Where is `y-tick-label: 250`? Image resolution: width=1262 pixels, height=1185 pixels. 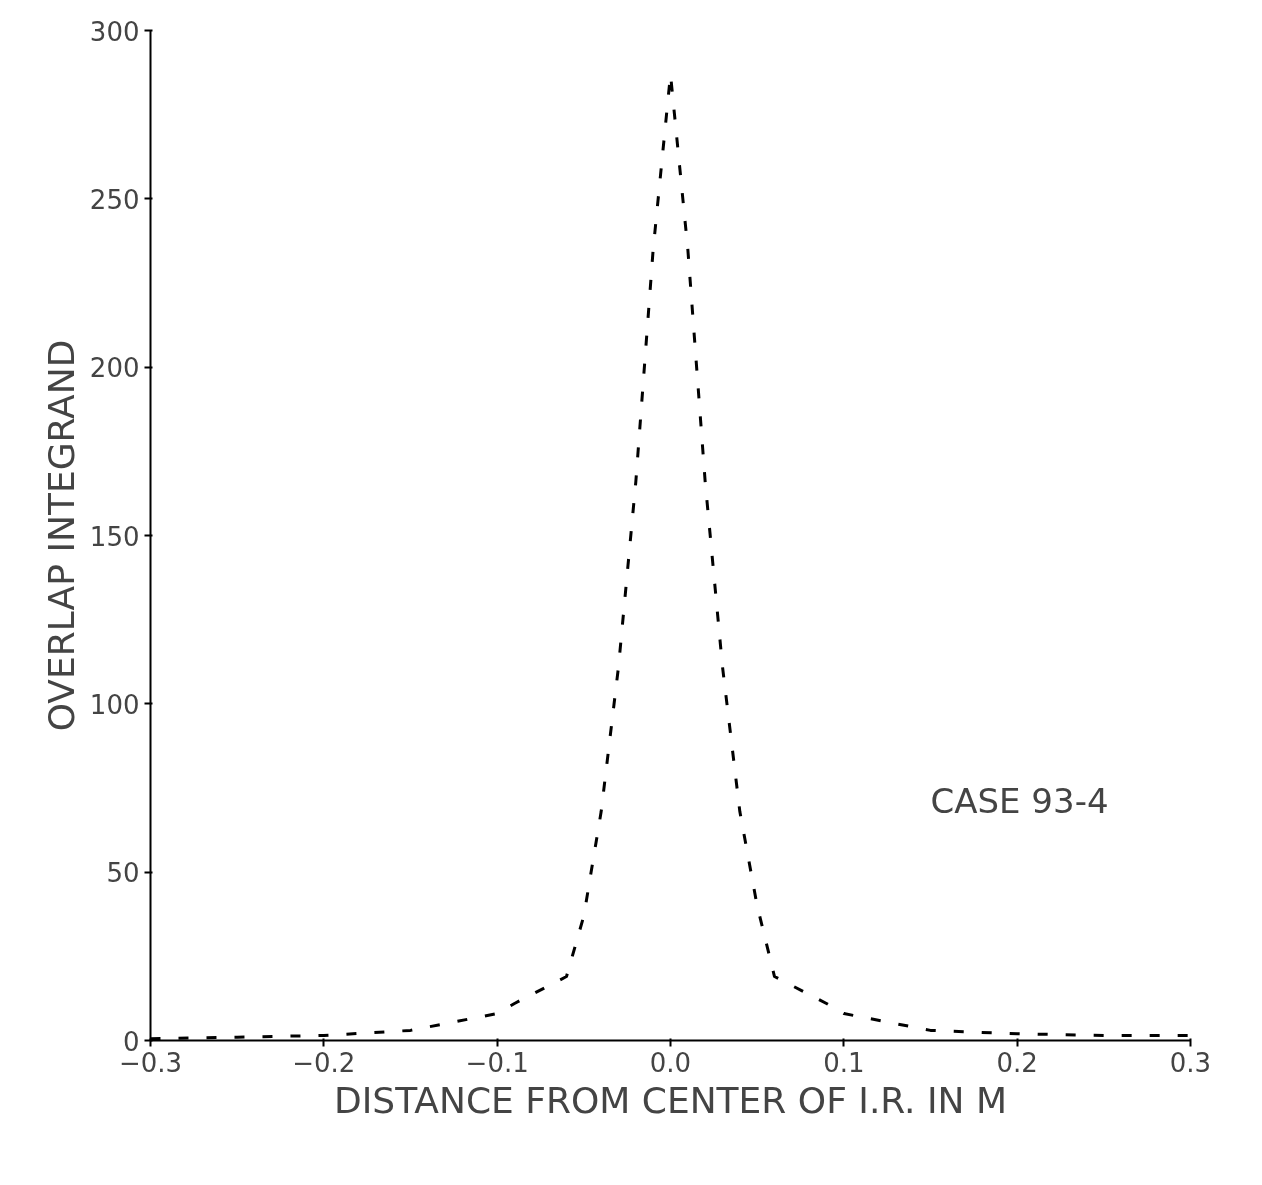 y-tick-label: 250 is located at coordinates (114, 199).